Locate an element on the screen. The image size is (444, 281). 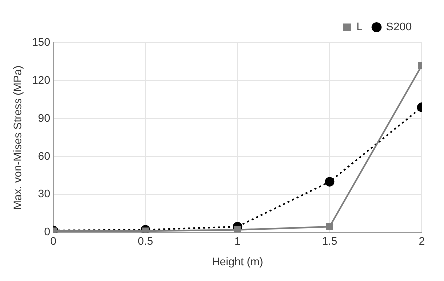
y-tick-label: 150 is located at coordinates (41, 43).